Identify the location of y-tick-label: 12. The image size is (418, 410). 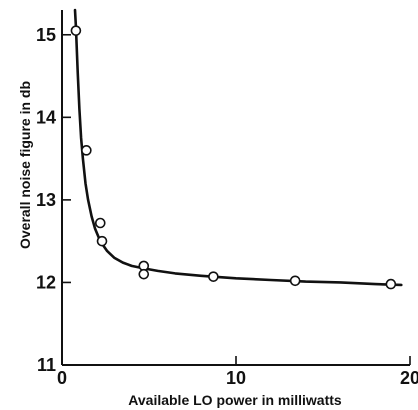
(46, 282).